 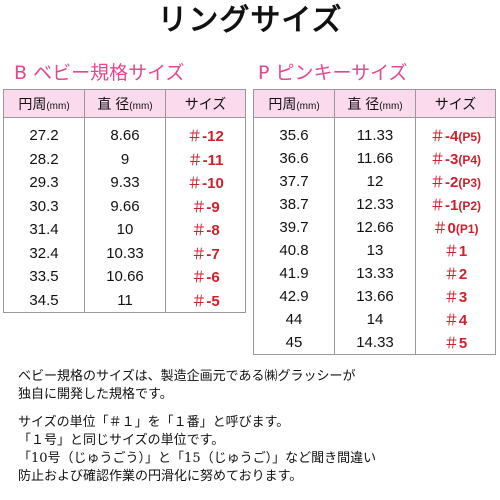 I want to click on pinky-code: (P4), so click(x=470, y=160).